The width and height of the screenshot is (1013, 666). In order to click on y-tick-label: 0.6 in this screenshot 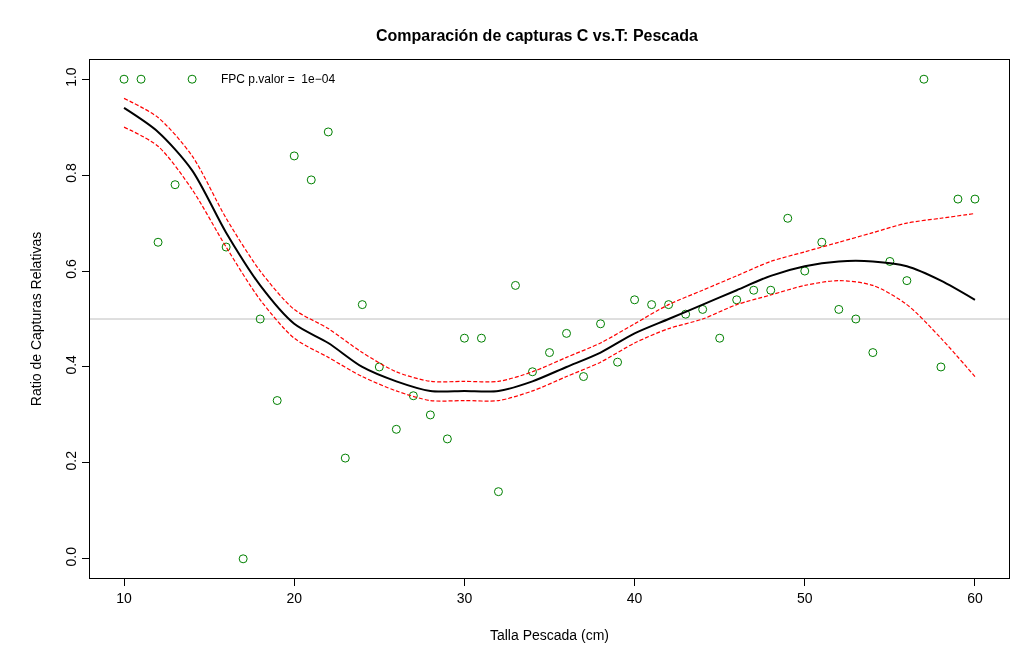, I will do `click(71, 269)`.